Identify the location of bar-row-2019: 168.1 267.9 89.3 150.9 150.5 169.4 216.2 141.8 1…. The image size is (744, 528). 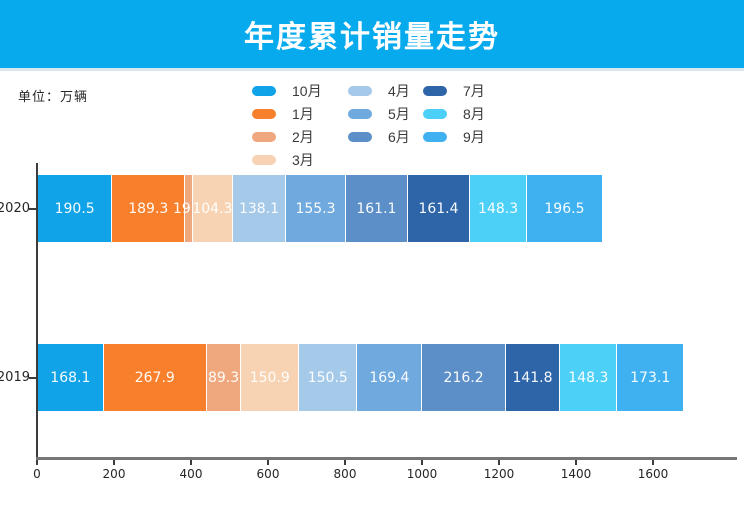
(361, 377).